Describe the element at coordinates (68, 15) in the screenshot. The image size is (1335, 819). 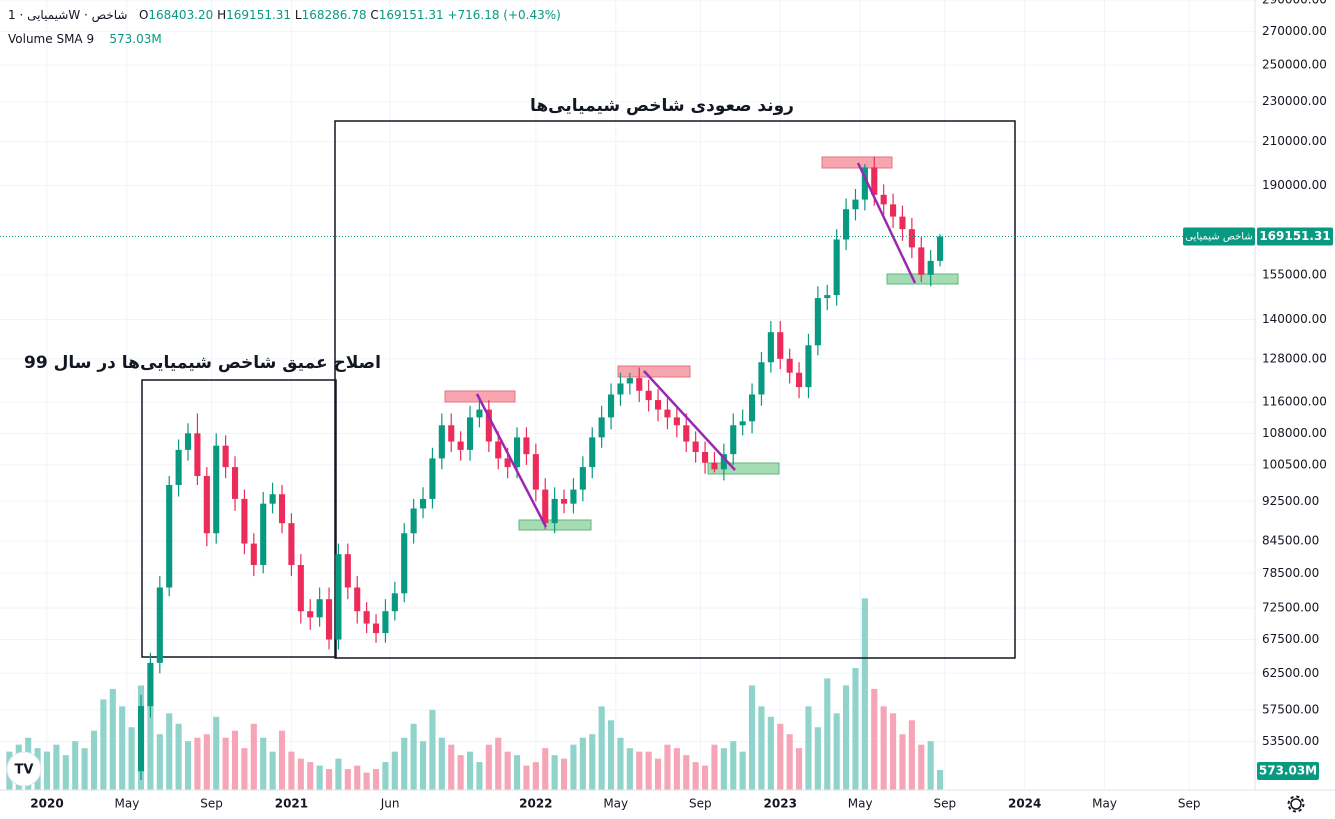
I see `symbol: شیمیایی · 1W · شاخص` at that location.